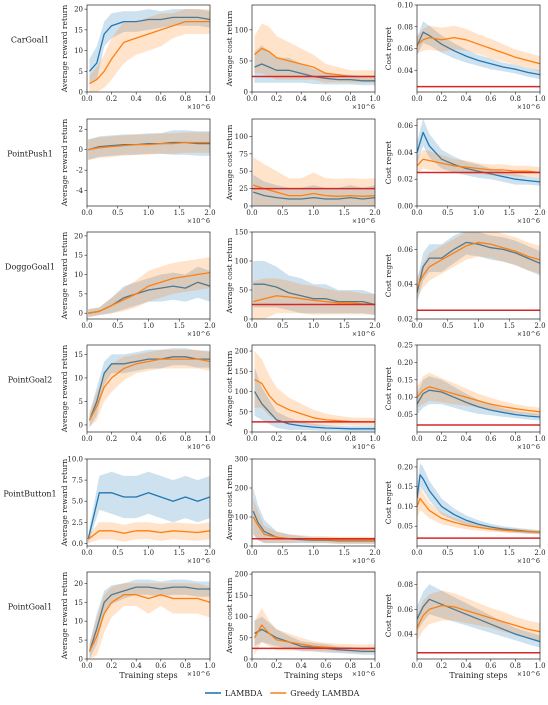 The height and width of the screenshot is (705, 548). What do you see at coordinates (241, 460) in the screenshot?
I see `y-tick-label: 300` at bounding box center [241, 460].